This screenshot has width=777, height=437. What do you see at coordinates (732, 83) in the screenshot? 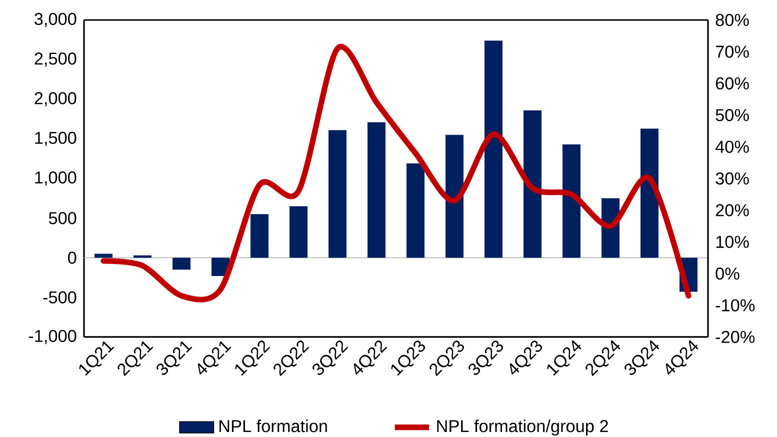
I see `y2-tick-label: 60%` at bounding box center [732, 83].